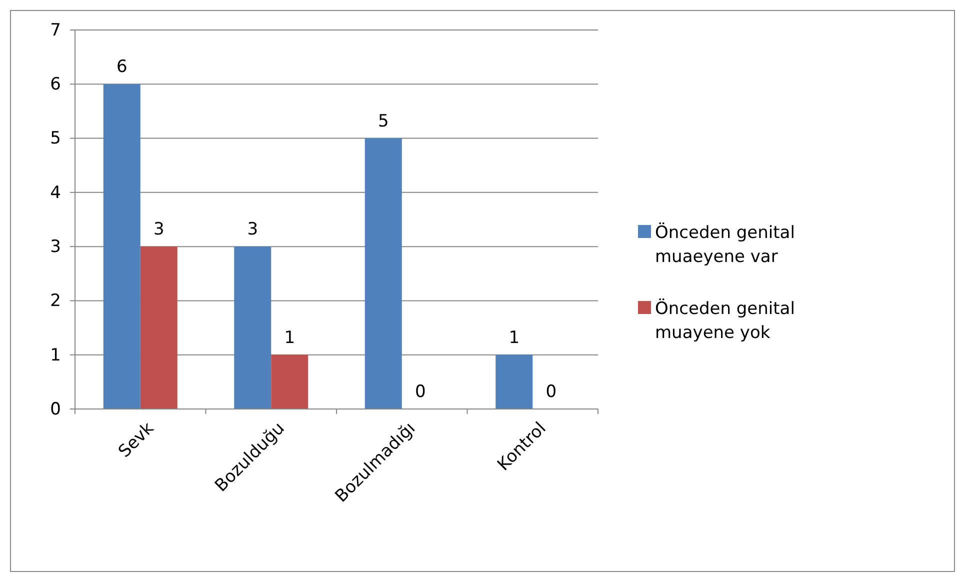 This screenshot has height=581, width=965. Describe the element at coordinates (383, 121) in the screenshot. I see `data-label: 5` at that location.